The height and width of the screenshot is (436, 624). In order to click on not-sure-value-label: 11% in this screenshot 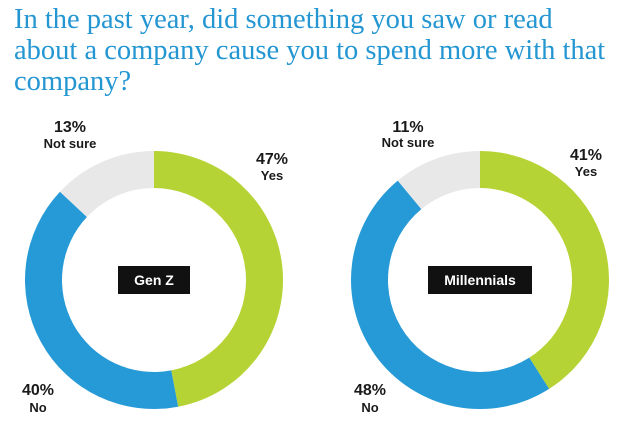, I will do `click(407, 127)`.